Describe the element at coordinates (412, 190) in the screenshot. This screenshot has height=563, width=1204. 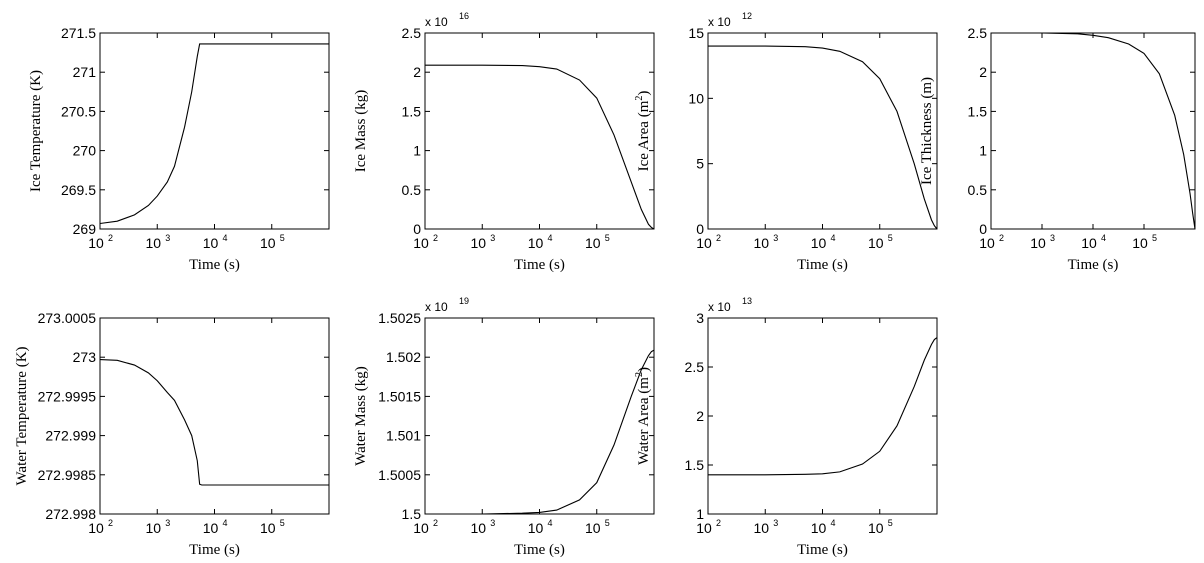
I see `y-tick-label: 0.5` at that location.